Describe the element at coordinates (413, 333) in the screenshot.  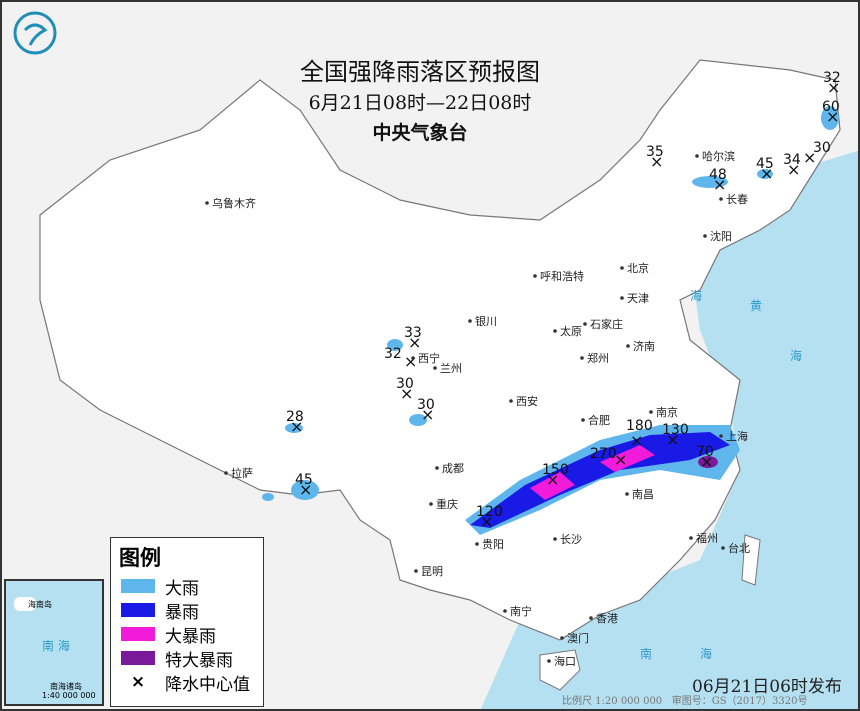
I see `rain-center-value: 33` at that location.